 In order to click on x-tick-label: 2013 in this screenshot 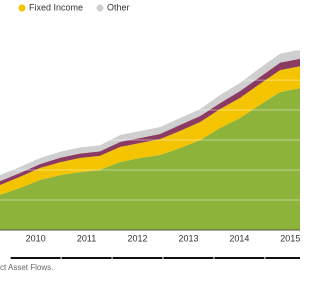, I will do `click(188, 238)`.